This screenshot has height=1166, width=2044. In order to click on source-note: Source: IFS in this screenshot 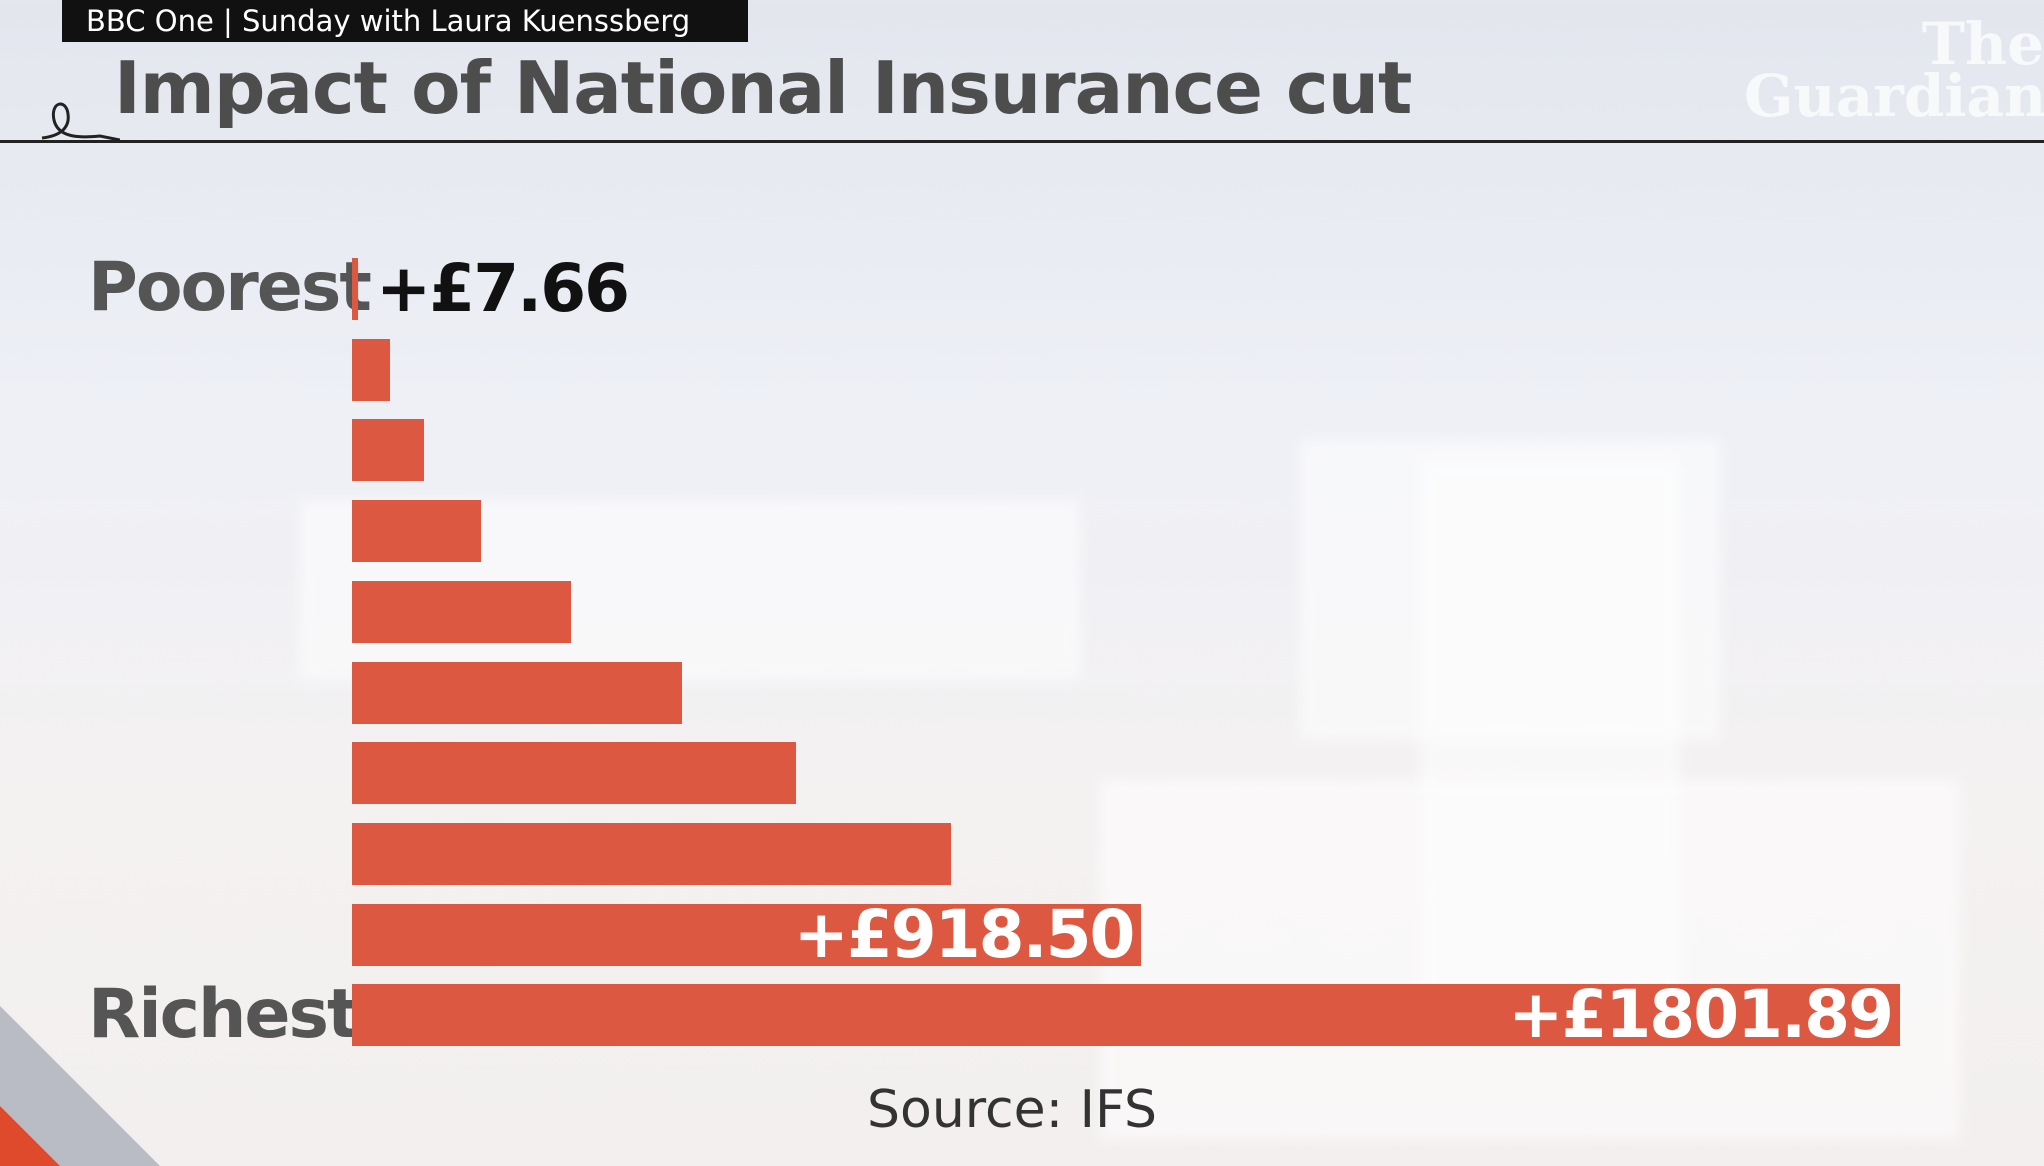, I will do `click(1012, 1110)`.